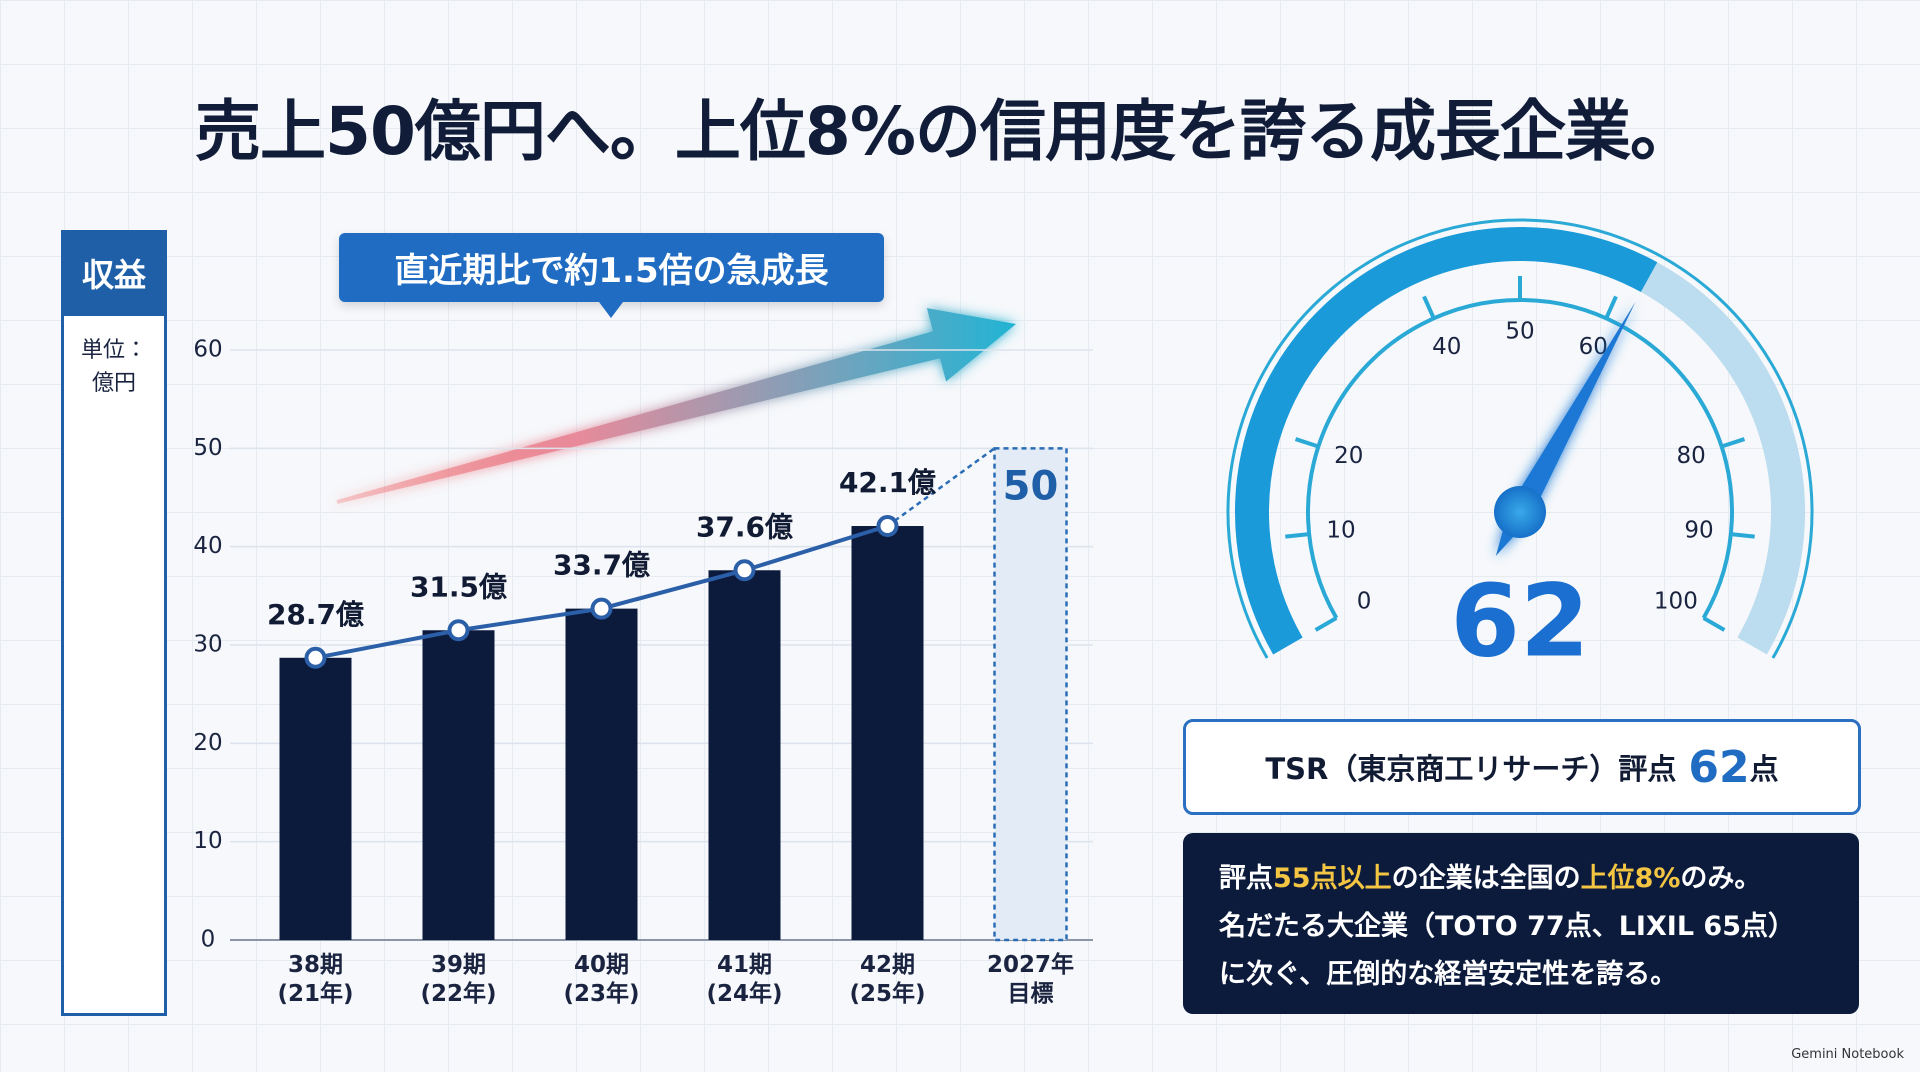 This screenshot has width=1920, height=1072. Describe the element at coordinates (1246, 878) in the screenshot. I see `note-text: 評点` at that location.